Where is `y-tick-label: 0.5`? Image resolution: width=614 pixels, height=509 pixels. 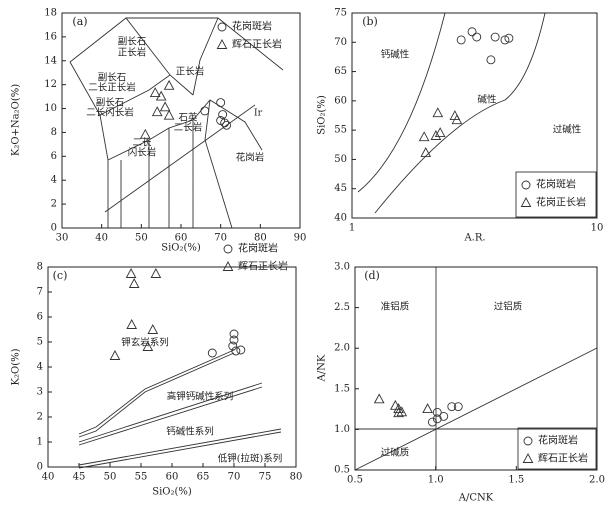
y-tick-label: 0.5 is located at coordinates (342, 470).